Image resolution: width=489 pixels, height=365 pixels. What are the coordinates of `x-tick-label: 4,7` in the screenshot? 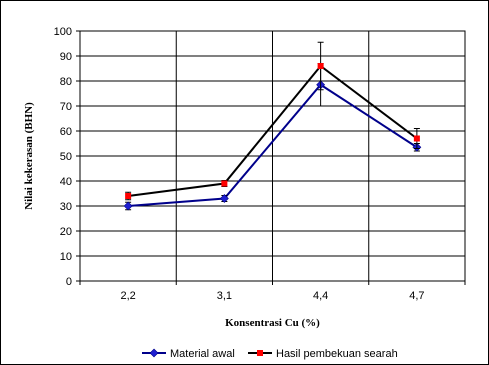 It's located at (416, 296).